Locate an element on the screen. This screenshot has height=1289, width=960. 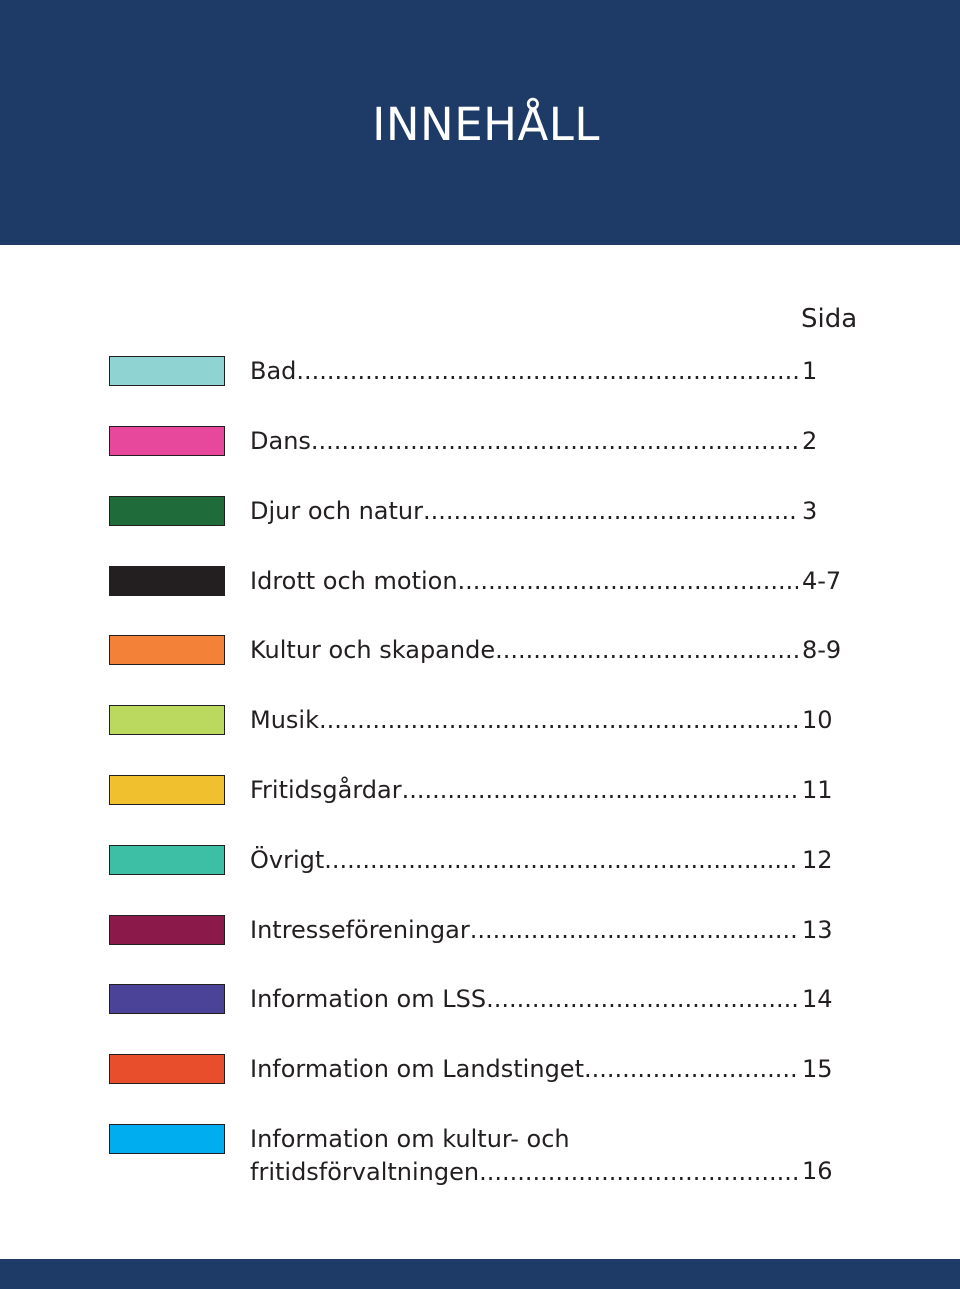
toc-page-number: 1 is located at coordinates (810, 371).